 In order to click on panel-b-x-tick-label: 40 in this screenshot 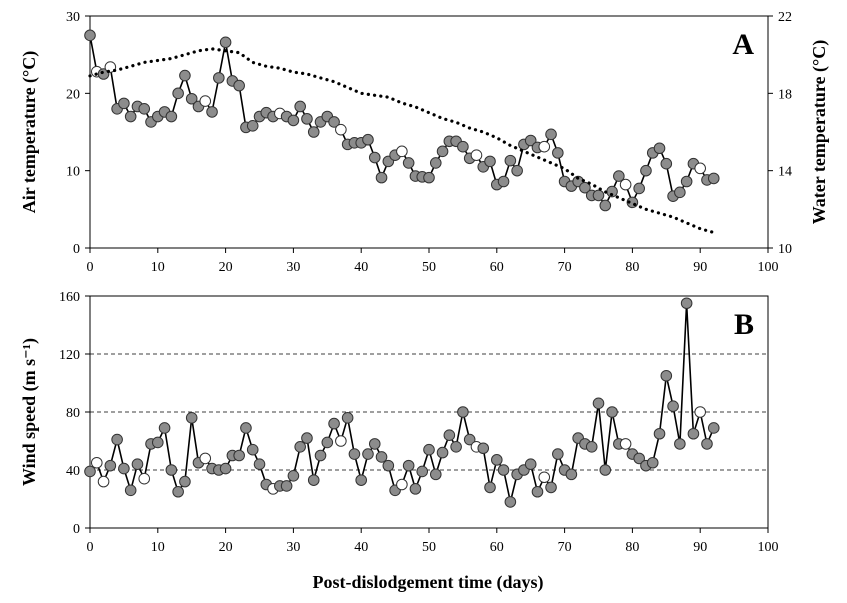, I will do `click(361, 547)`.